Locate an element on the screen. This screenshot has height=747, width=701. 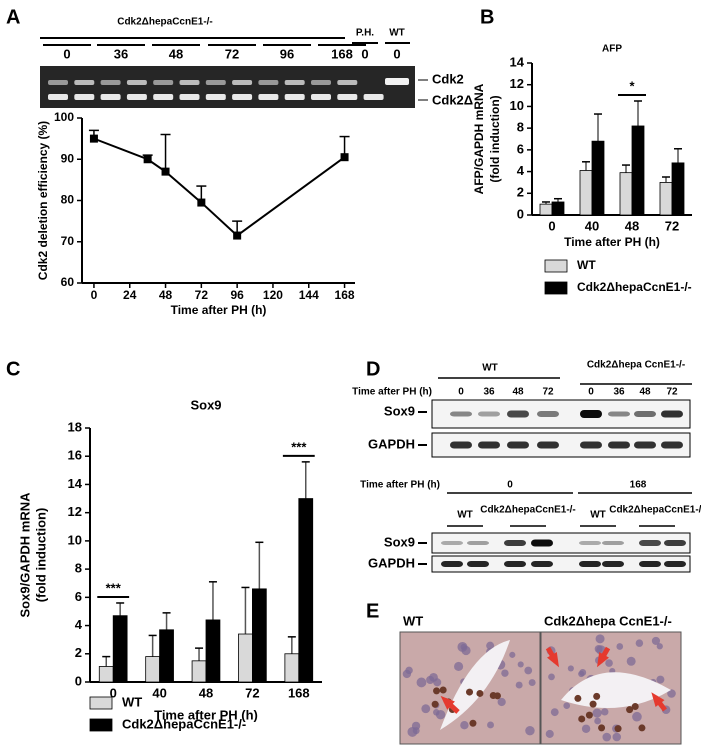
y-tick-label: 16 is located at coordinates (75, 455).